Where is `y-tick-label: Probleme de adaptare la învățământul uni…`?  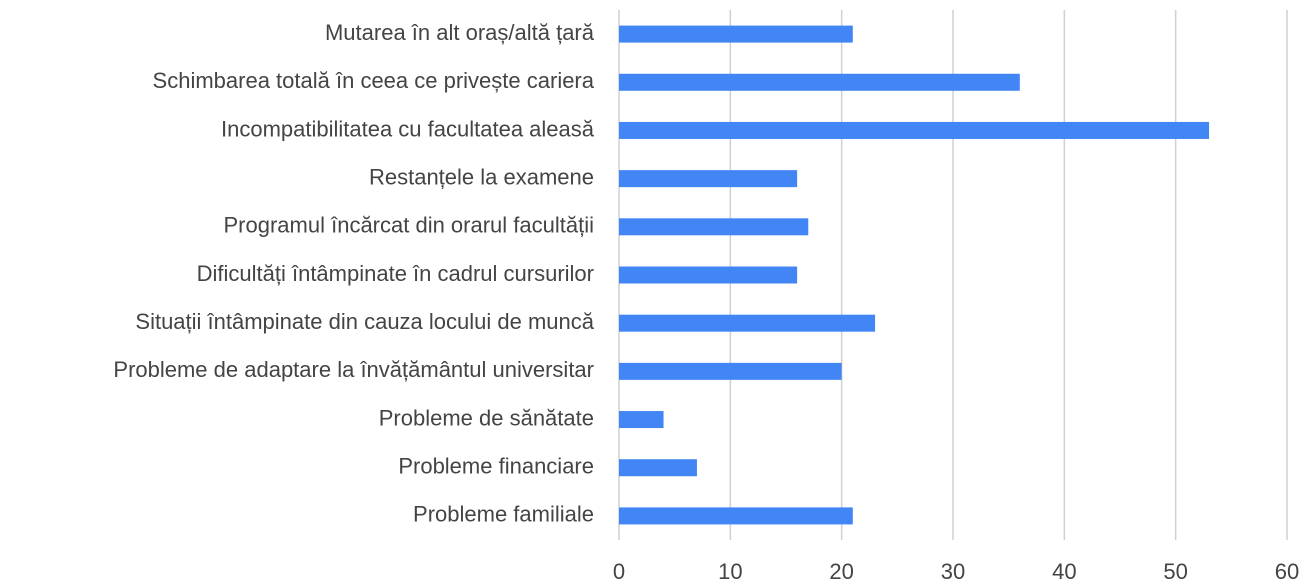
y-tick-label: Probleme de adaptare la învățământul uni… is located at coordinates (353, 369).